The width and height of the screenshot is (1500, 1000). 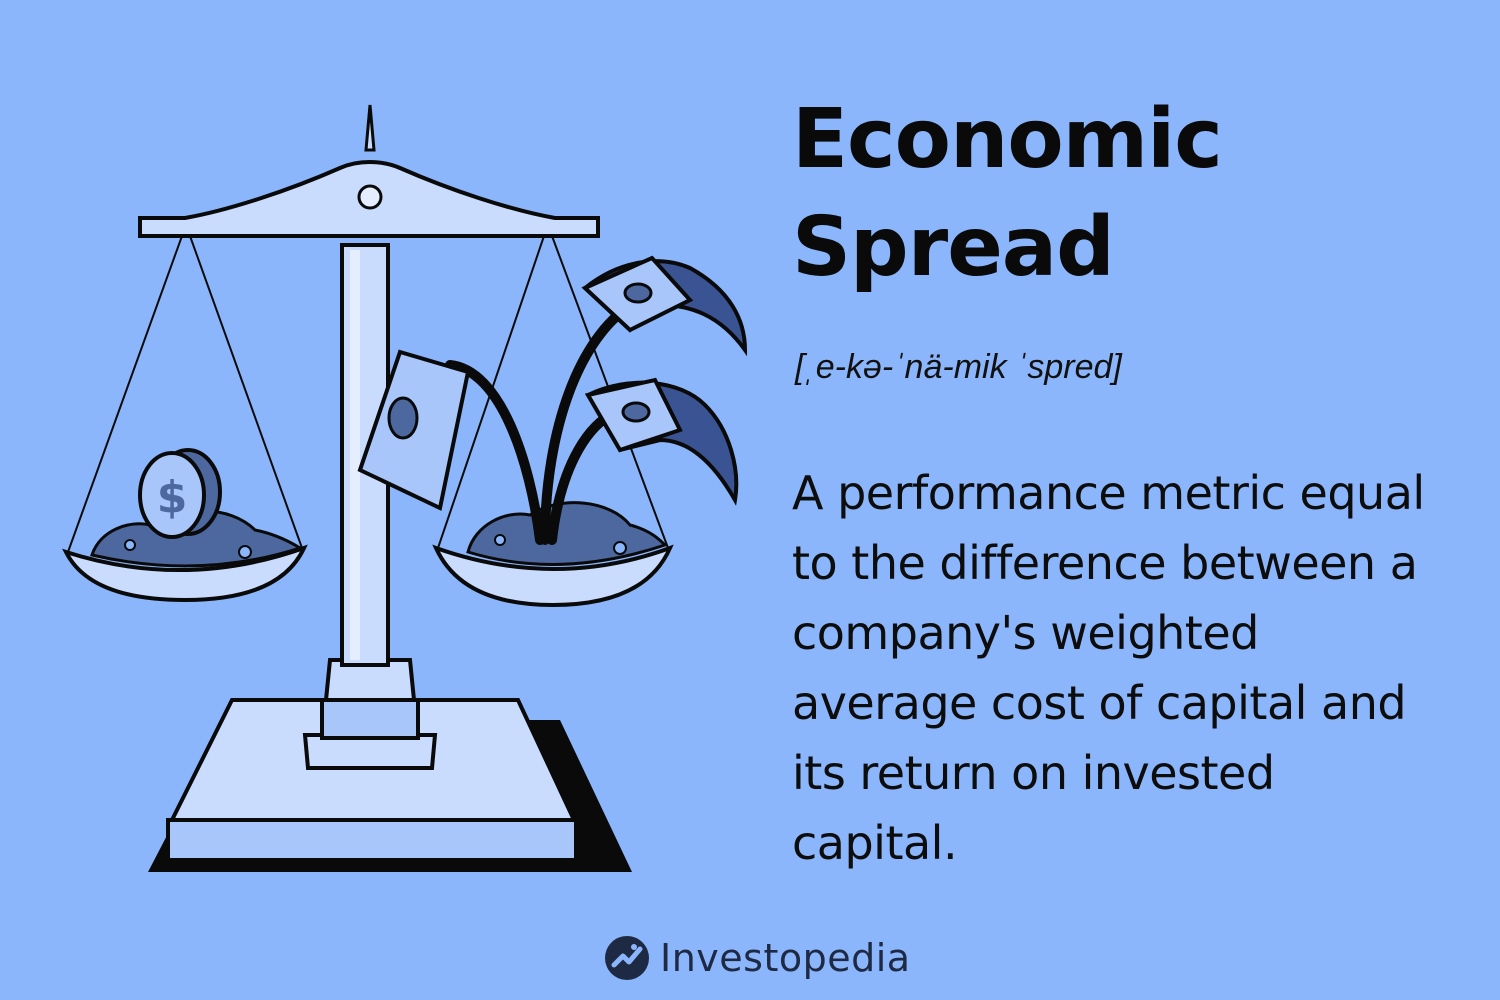 What do you see at coordinates (958, 367) in the screenshot?
I see `pronunciation: [ˌe-kə-ˈnä-mik ˈspred]` at bounding box center [958, 367].